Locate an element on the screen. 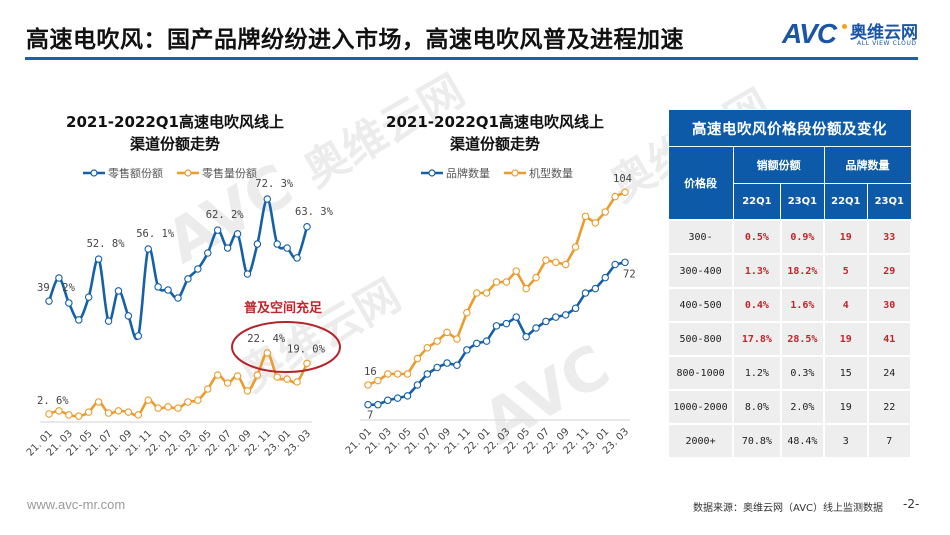 The height and width of the screenshot is (535, 950). left-chart-title: 2021-2022Q1高速电吹风线上 渠道份额走势 is located at coordinates (175, 133).